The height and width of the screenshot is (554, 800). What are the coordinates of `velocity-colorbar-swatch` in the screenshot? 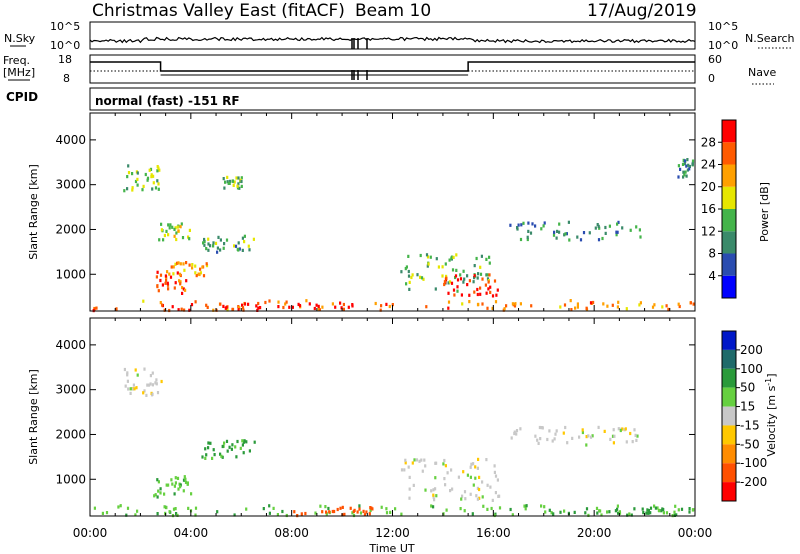 It's located at (729, 454).